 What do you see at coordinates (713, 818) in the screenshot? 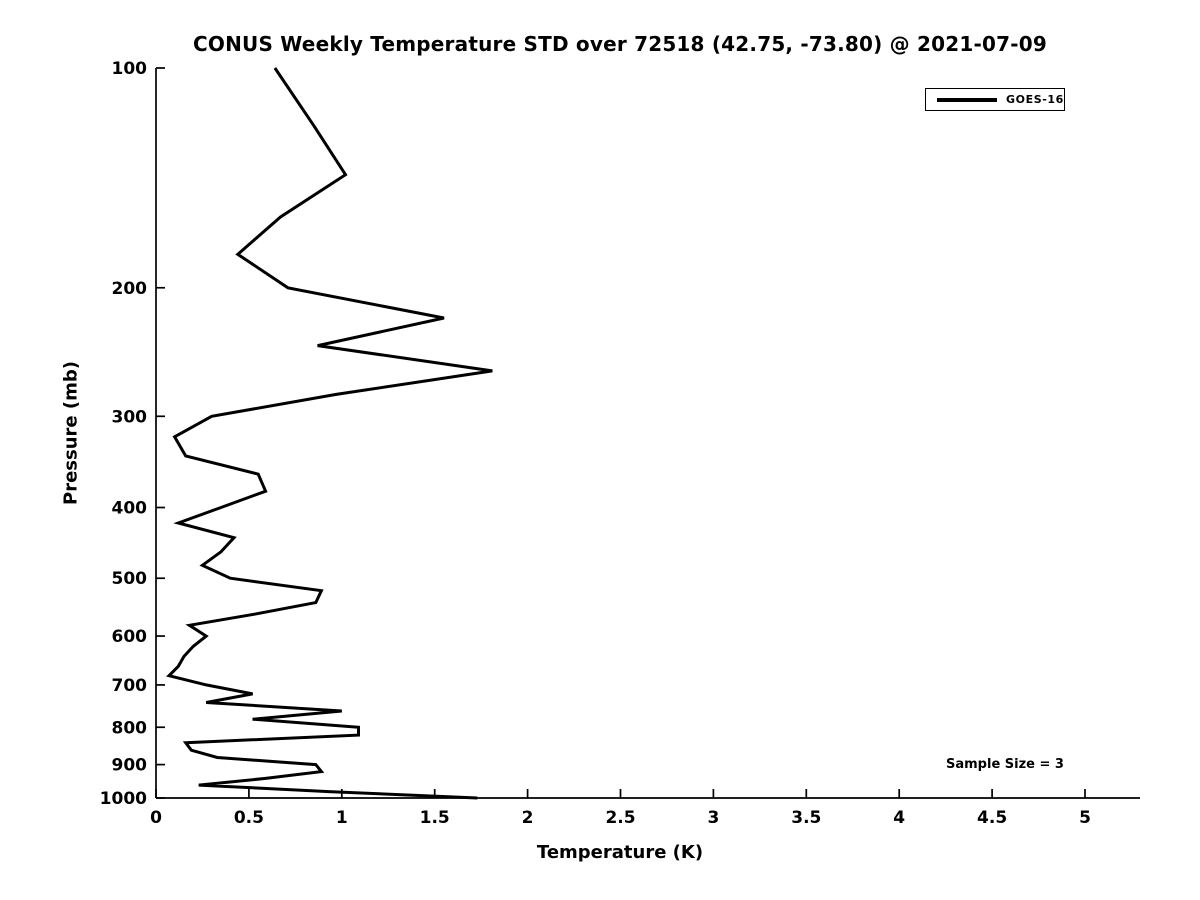
I see `x-tick-label: 3` at bounding box center [713, 818].